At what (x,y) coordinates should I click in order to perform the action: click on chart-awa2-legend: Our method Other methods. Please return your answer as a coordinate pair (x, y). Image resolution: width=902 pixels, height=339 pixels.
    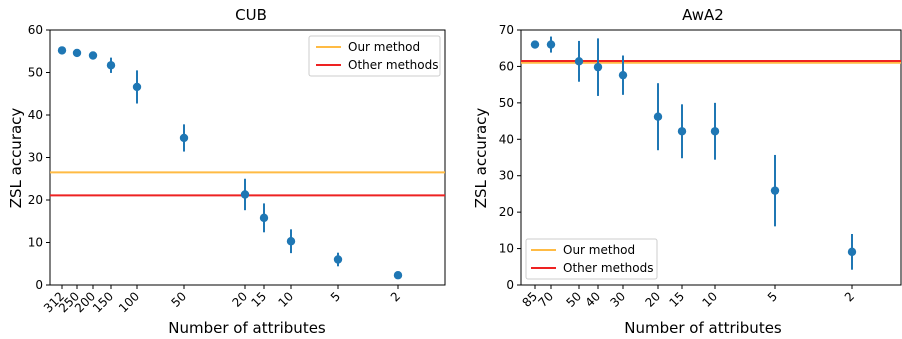
    Looking at the image, I should click on (591, 259).